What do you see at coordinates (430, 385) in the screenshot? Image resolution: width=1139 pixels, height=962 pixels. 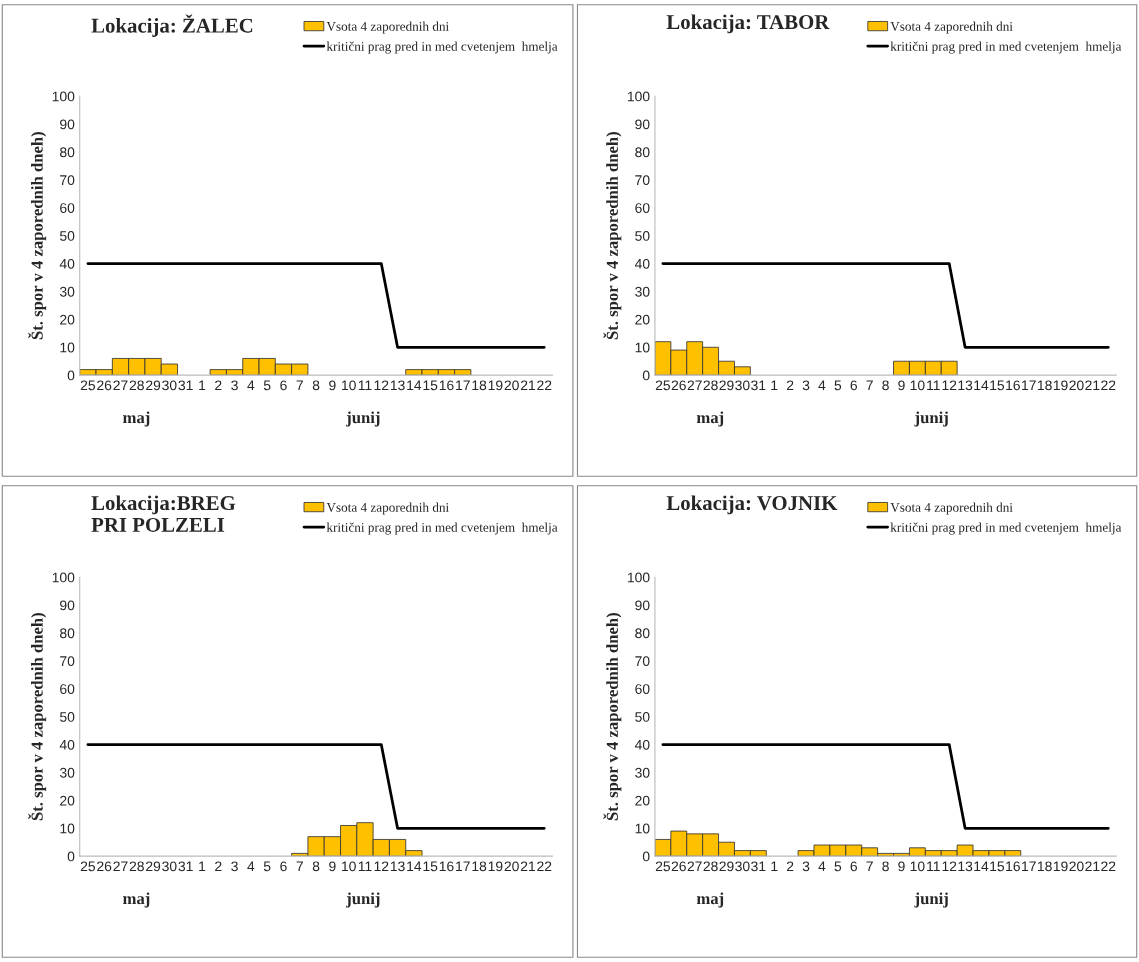 I see `x-tick-label: 15` at bounding box center [430, 385].